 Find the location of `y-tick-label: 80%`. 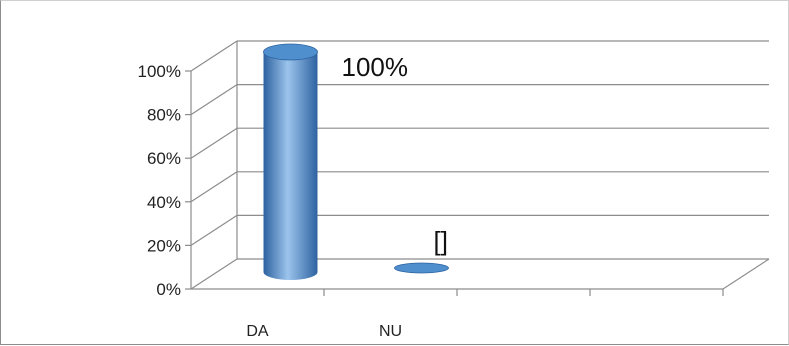

y-tick-label: 80% is located at coordinates (164, 115).